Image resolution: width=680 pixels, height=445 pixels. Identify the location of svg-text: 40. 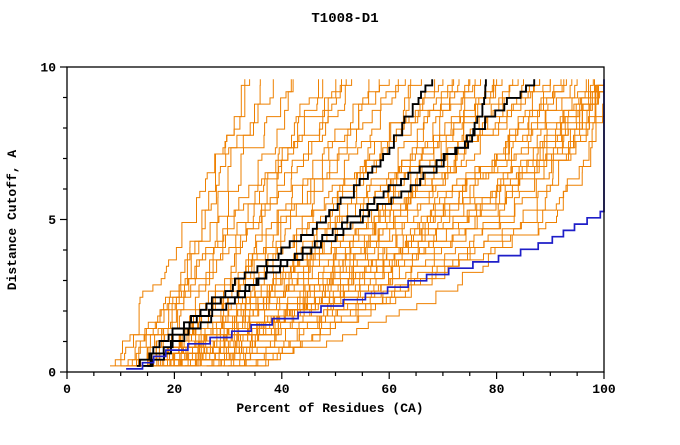
(282, 389).